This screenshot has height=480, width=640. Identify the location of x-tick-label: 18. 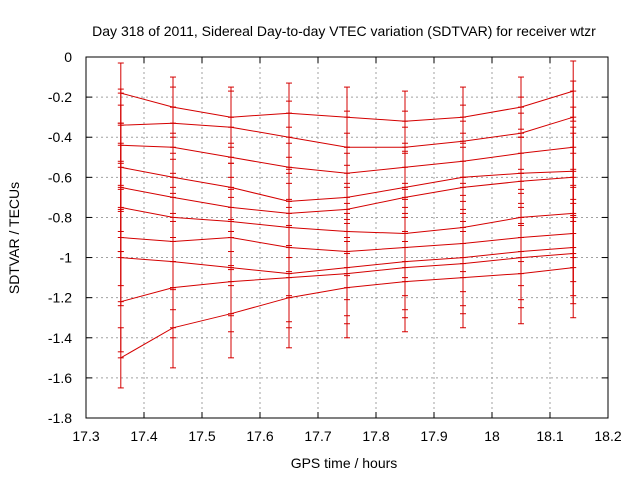
(492, 436).